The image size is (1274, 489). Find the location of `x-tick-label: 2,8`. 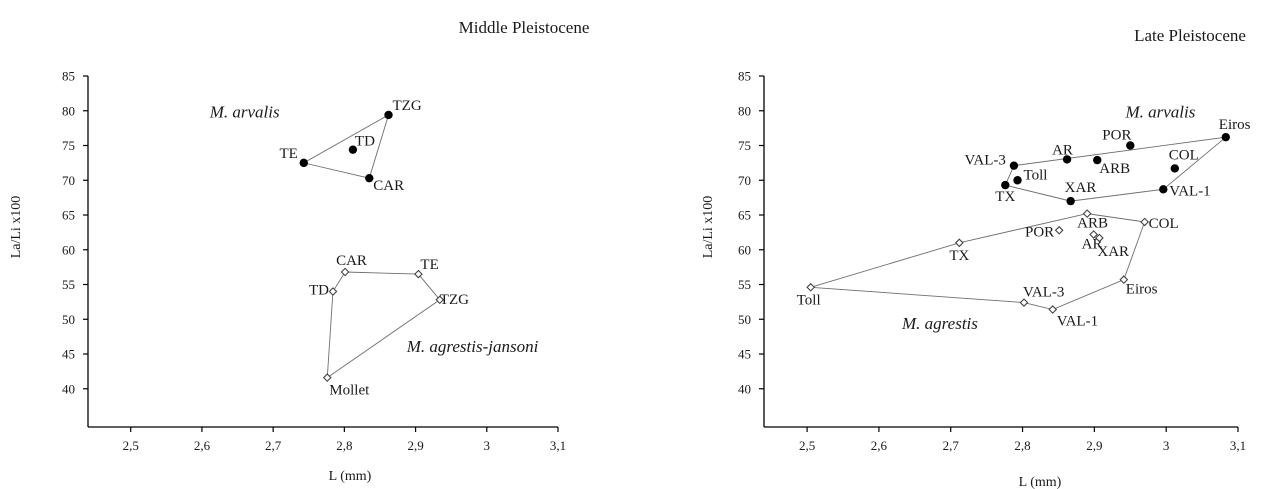

x-tick-label: 2,8 is located at coordinates (1022, 445).